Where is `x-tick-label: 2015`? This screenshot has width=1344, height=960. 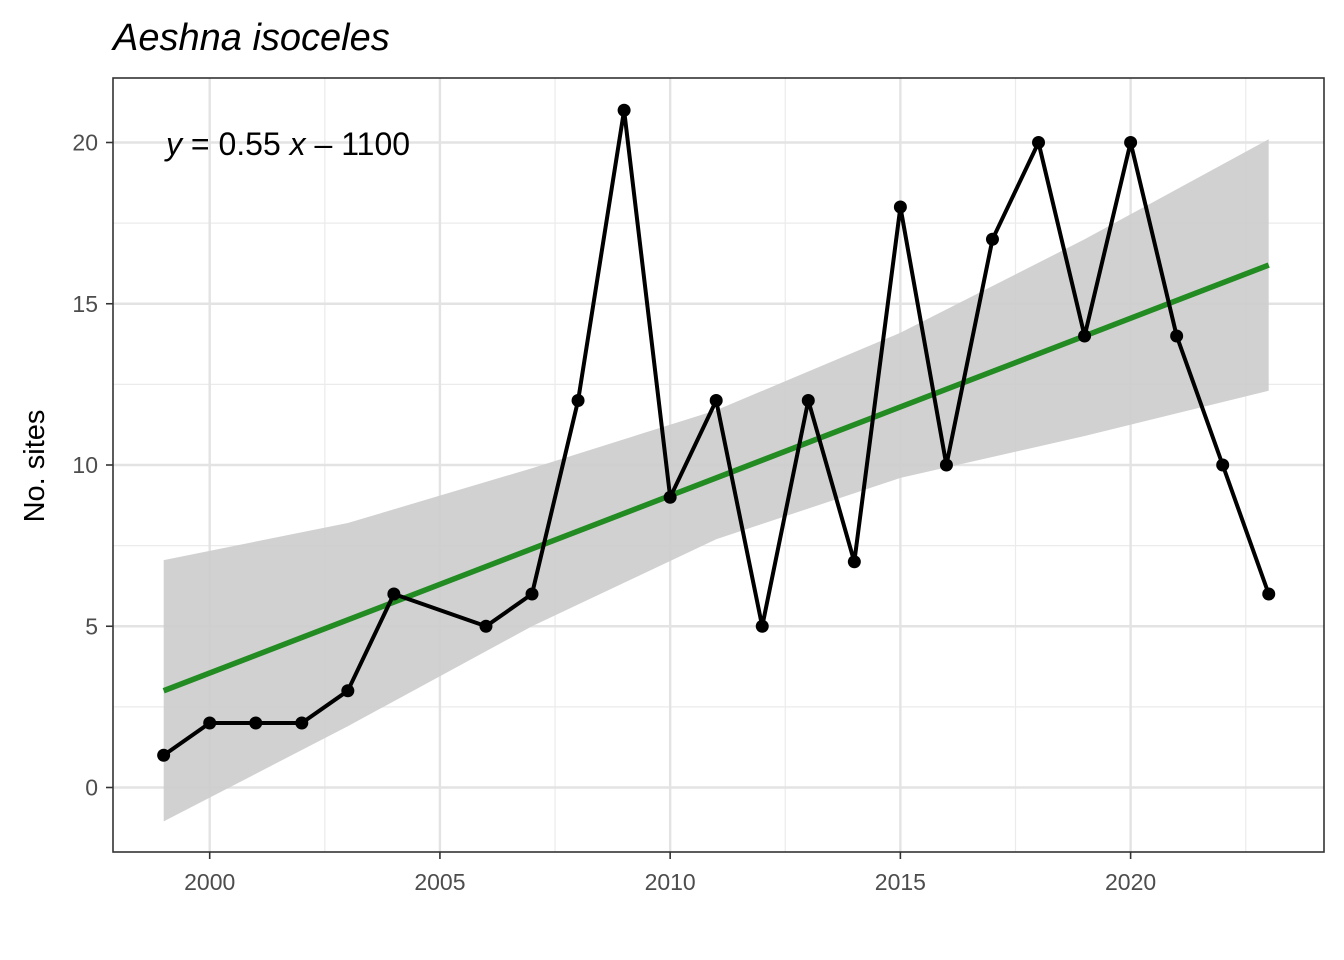 x-tick-label: 2015 is located at coordinates (900, 882).